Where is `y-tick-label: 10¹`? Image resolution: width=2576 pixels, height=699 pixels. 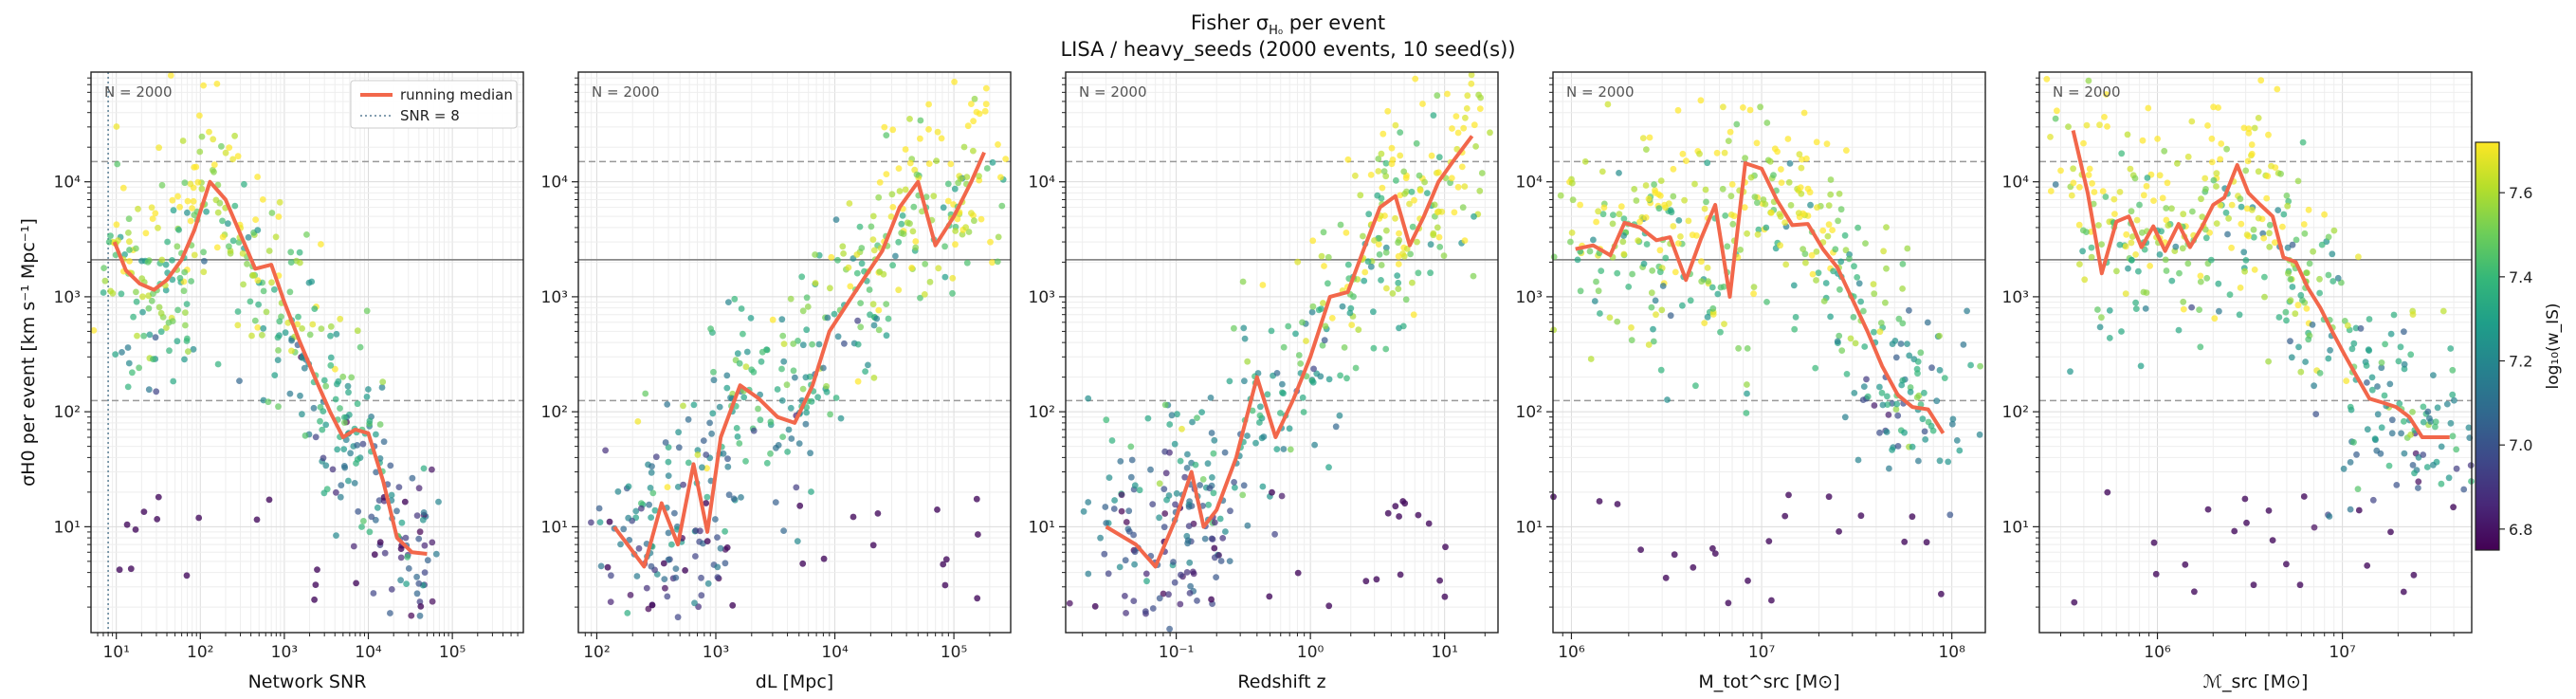 y-tick-label: 10¹ is located at coordinates (1042, 527).